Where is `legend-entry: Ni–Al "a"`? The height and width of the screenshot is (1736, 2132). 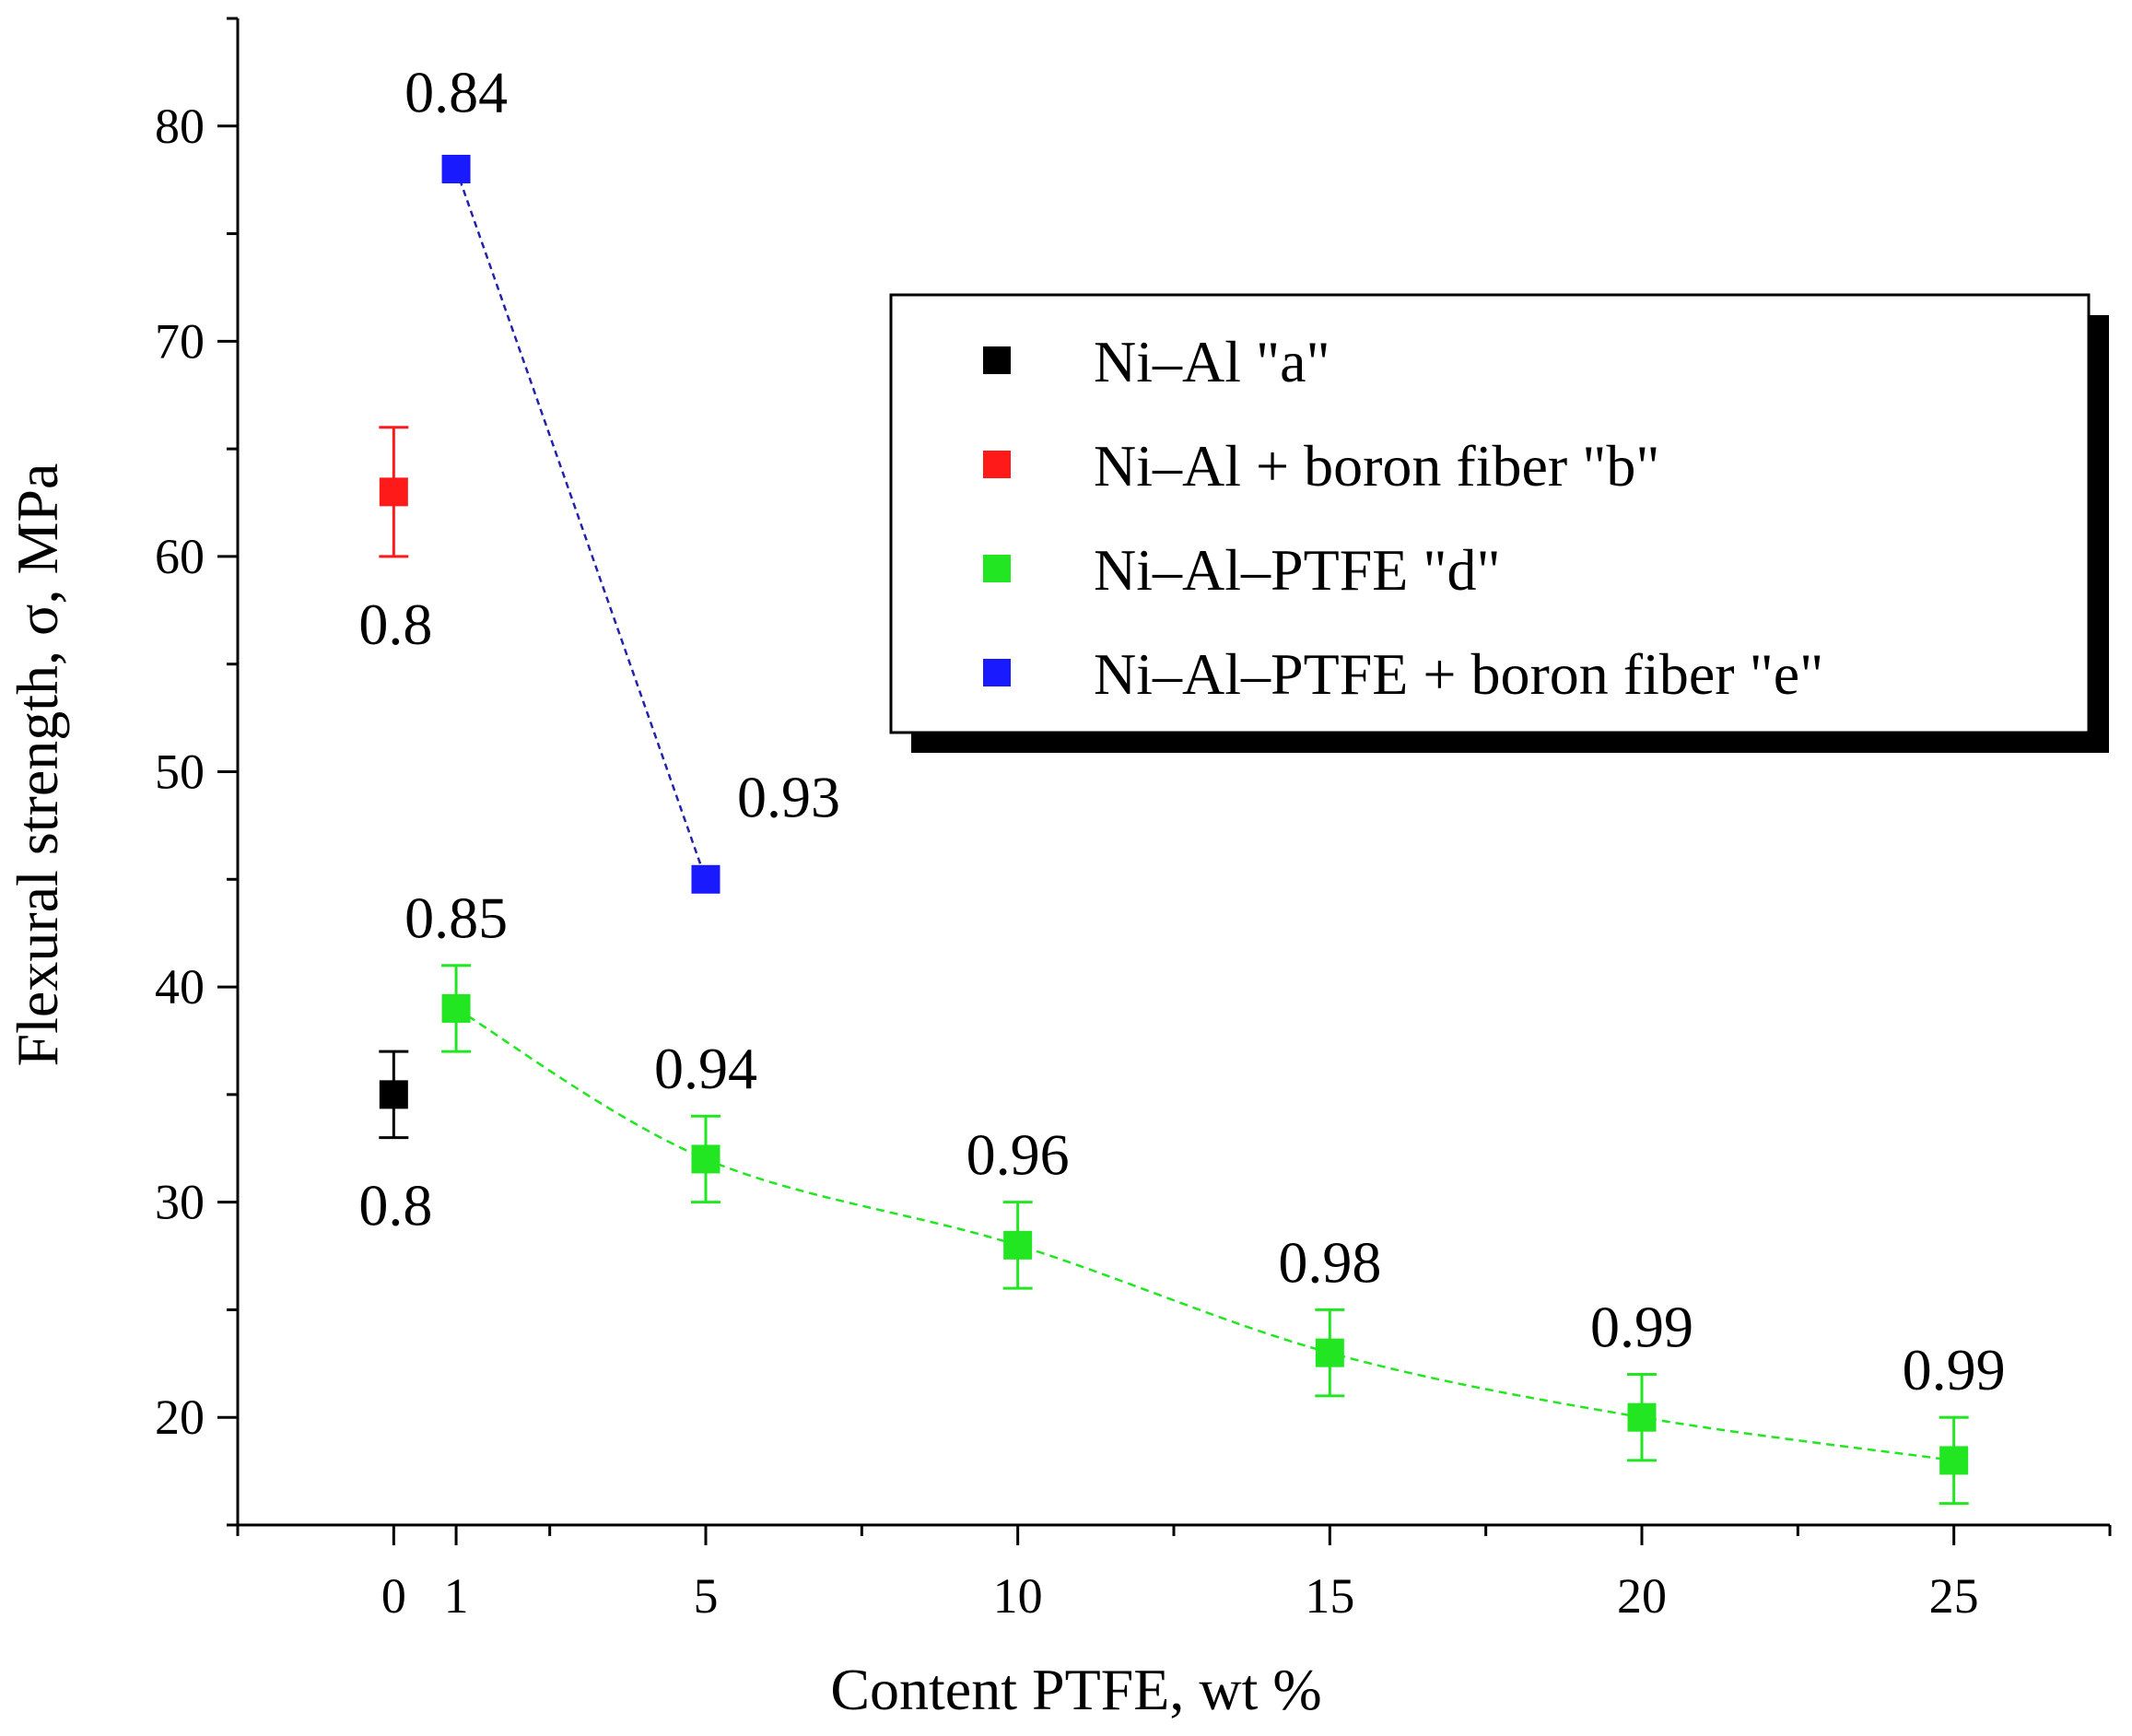
legend-entry: Ni–Al "a" is located at coordinates (1212, 362).